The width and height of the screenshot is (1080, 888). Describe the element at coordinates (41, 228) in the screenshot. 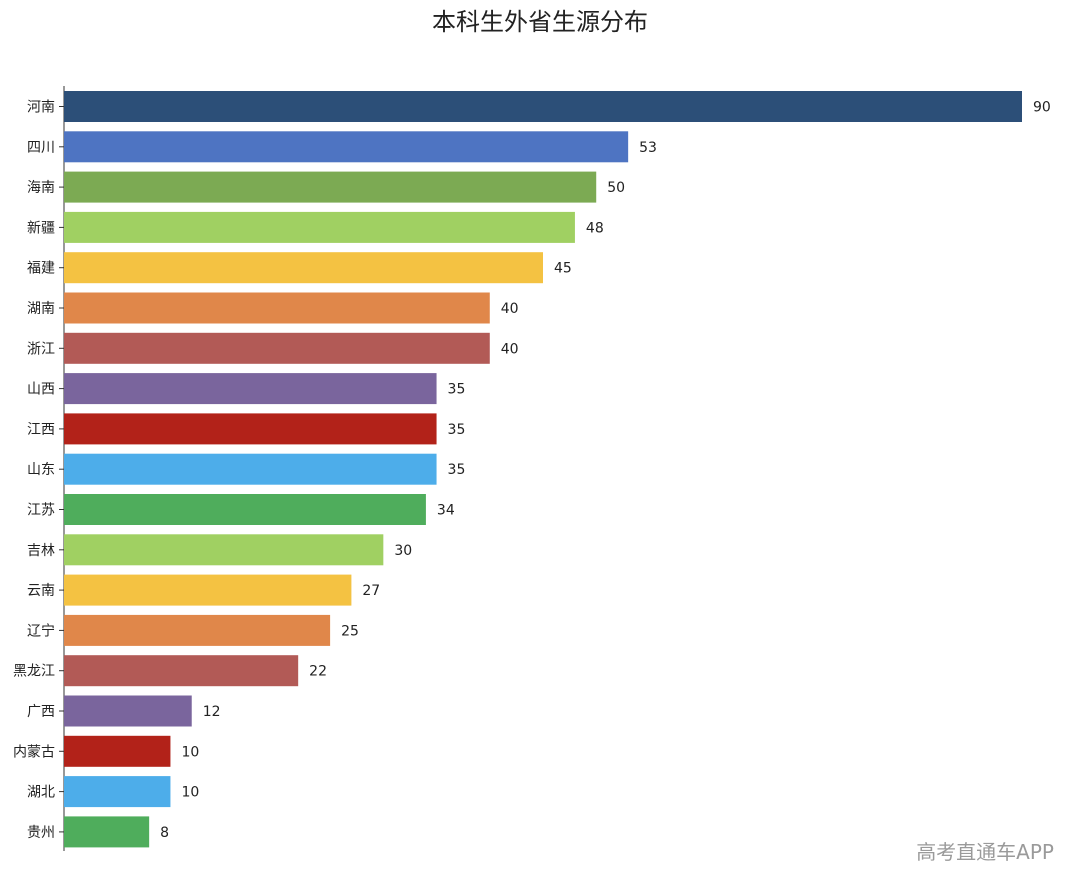

I see `category-label: 新疆` at that location.